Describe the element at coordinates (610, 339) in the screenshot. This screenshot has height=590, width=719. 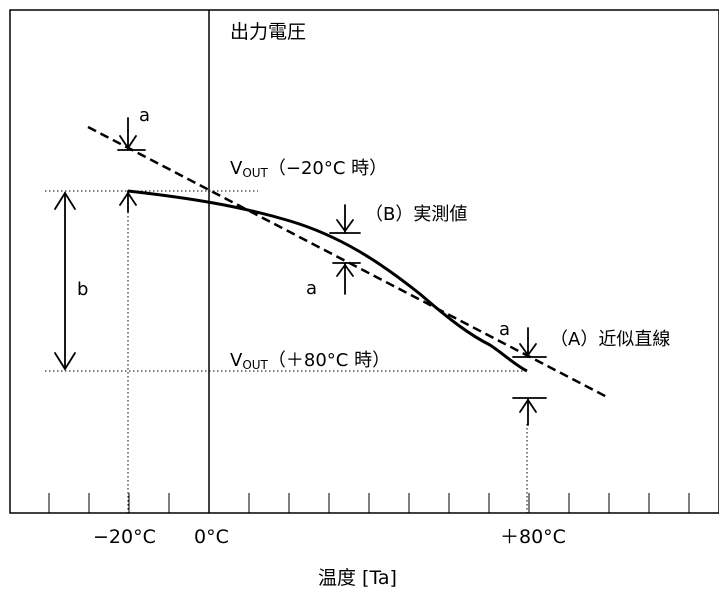
I see `label-approximation: （A）近似直線` at that location.